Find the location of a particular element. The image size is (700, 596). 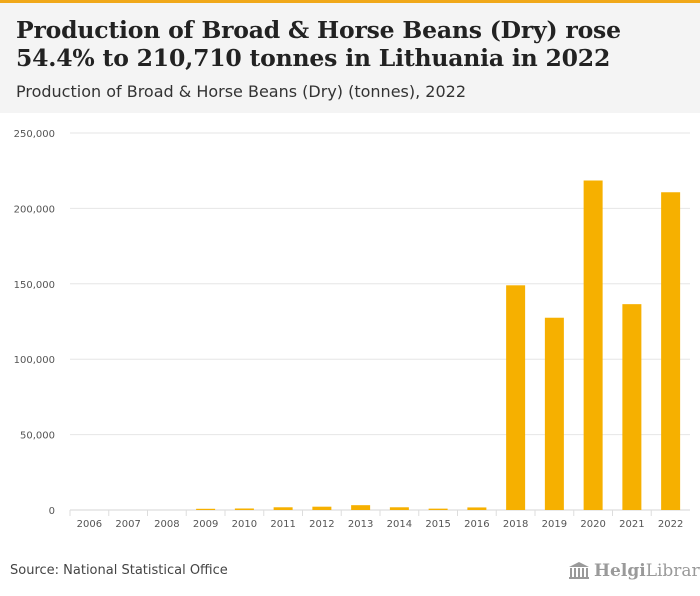

source-note: Source: National Statistical Office is located at coordinates (119, 570).